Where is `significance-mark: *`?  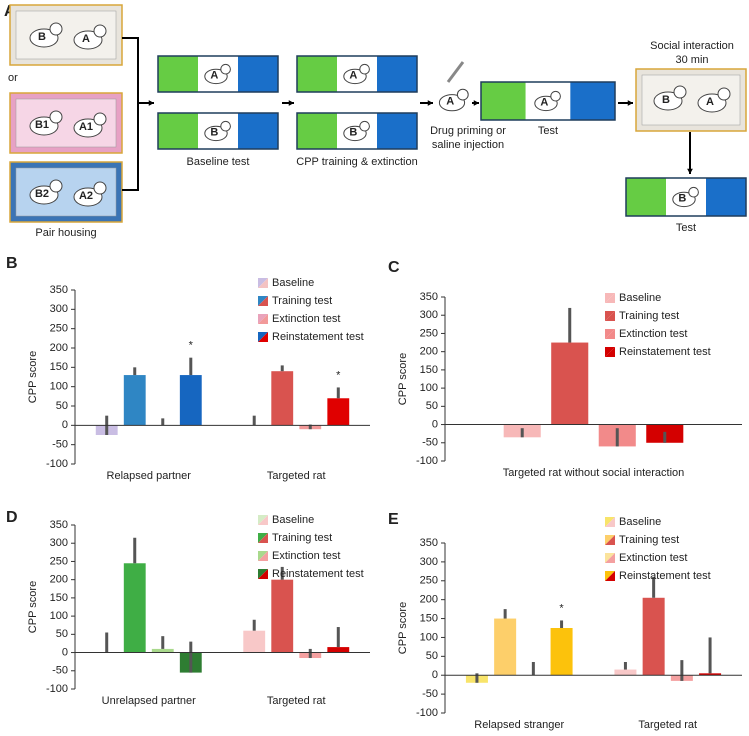
significance-mark: * is located at coordinates (561, 608).